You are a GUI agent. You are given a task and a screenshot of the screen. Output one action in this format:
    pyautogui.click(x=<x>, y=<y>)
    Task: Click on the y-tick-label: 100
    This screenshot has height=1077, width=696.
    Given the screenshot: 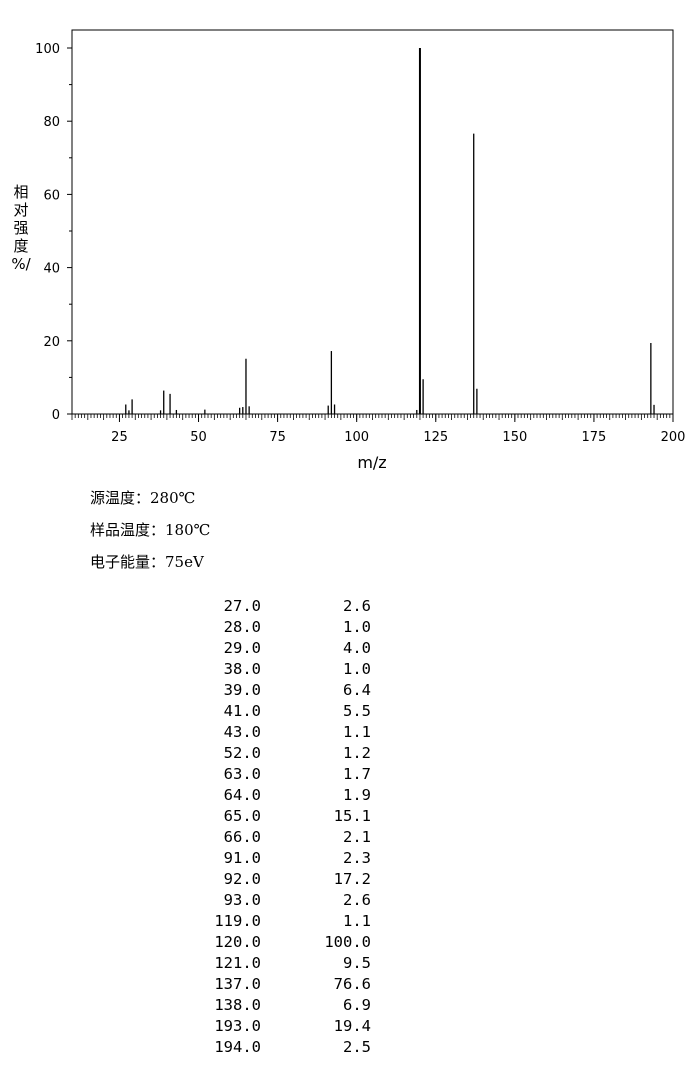 What is the action you would take?
    pyautogui.click(x=47, y=49)
    